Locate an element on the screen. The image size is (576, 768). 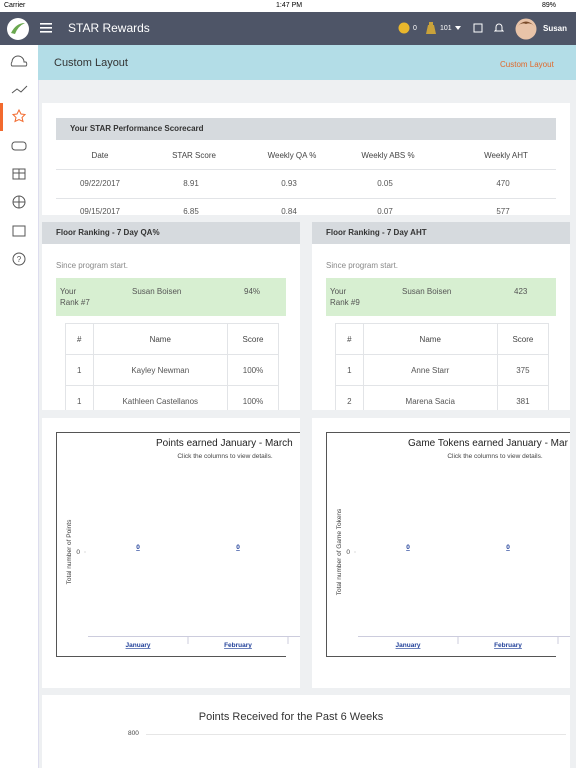
your-score: 423 is located at coordinates (521, 291).